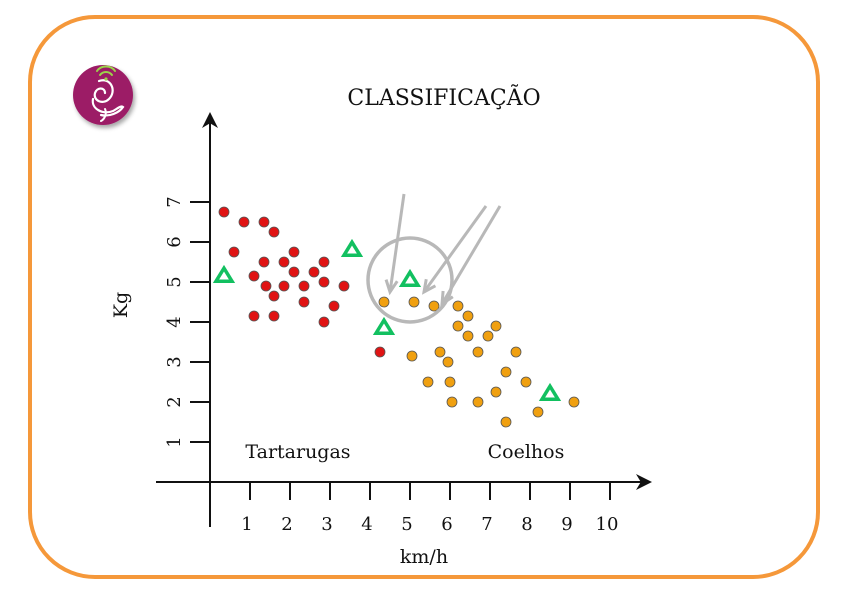  Describe the element at coordinates (424, 557) in the screenshot. I see `x-axis-label: km/h` at that location.